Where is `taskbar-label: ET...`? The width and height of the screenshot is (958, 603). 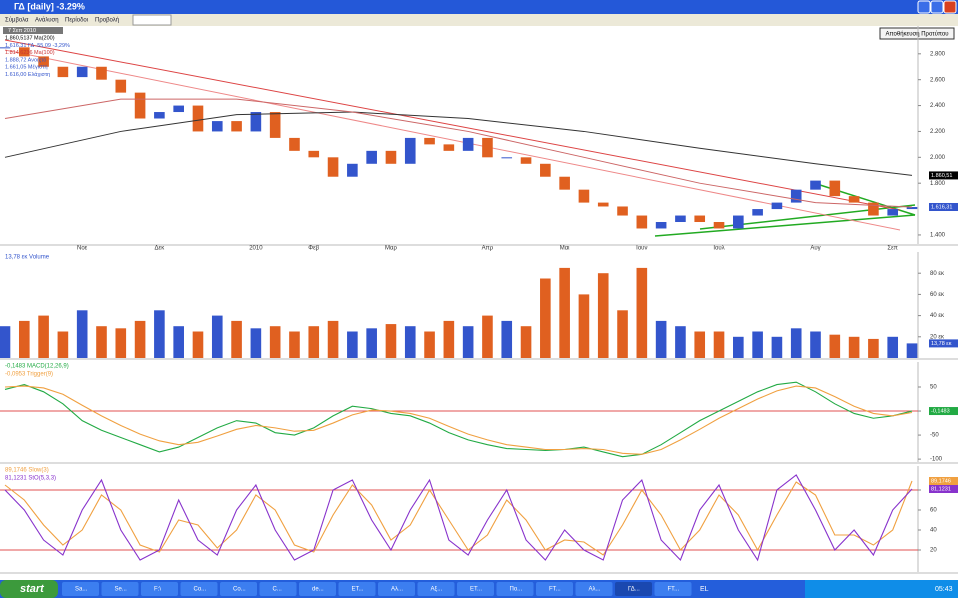 taskbar-label: ET... is located at coordinates (358, 590).